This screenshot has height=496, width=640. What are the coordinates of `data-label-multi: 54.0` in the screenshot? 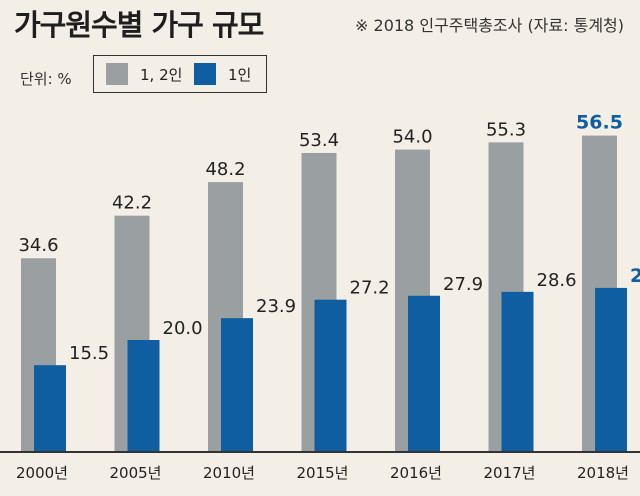 It's located at (412, 137).